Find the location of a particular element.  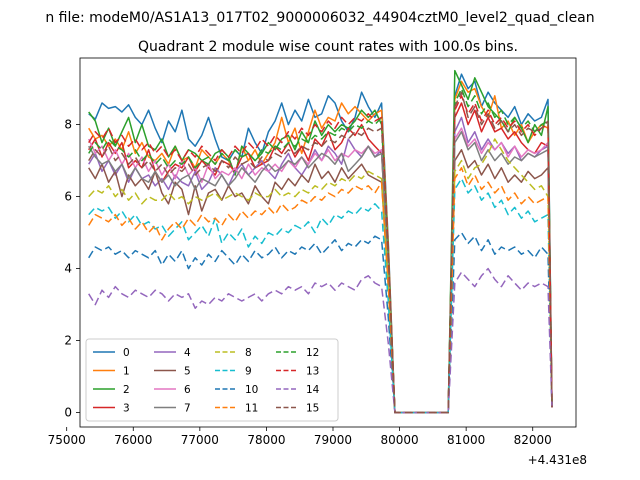

legend-label: 14 is located at coordinates (313, 390).